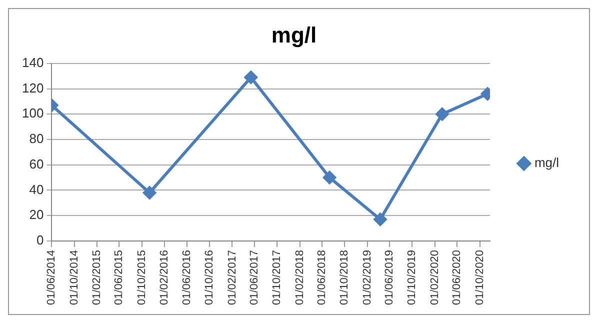 The image size is (600, 321). I want to click on y-tick-label: 0, so click(40, 240).